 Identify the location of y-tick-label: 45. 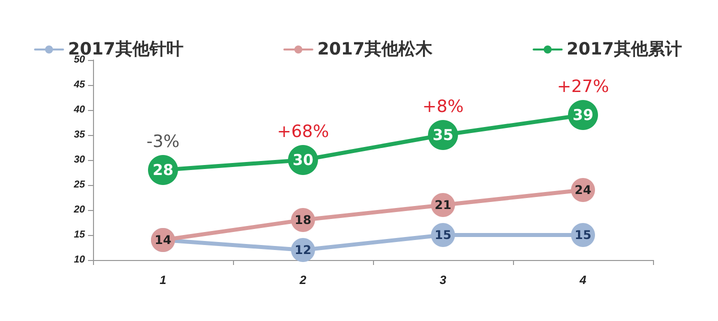
(79, 85).